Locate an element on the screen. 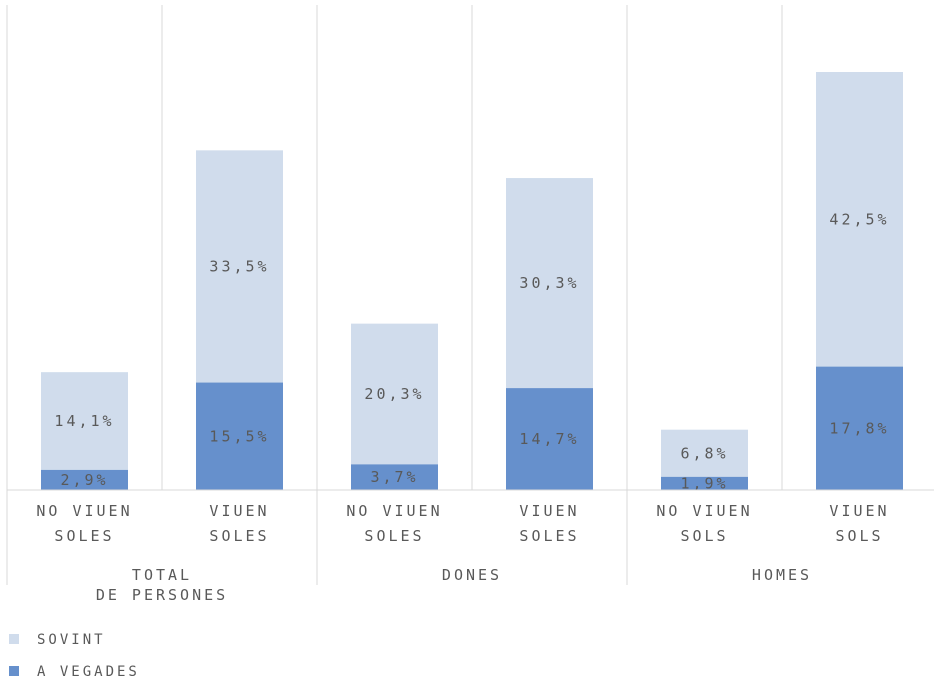 This screenshot has width=934, height=680. legend-label: SOVINT is located at coordinates (71, 640).